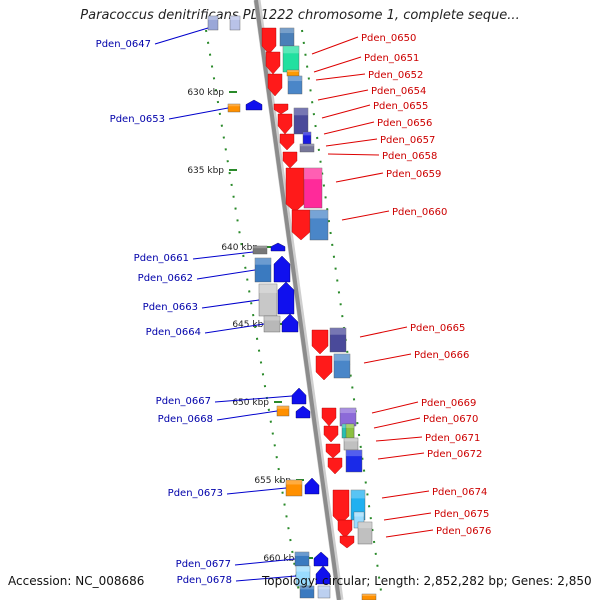 This screenshot has width=600, height=600. I want to click on left-gene-label: Pden_0668, so click(185, 419).